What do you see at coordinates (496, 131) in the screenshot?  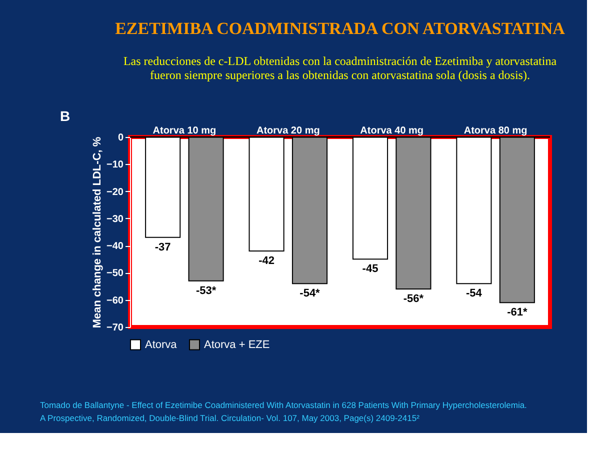 I see `x-tick-label: Atorva 80 mg` at bounding box center [496, 131].